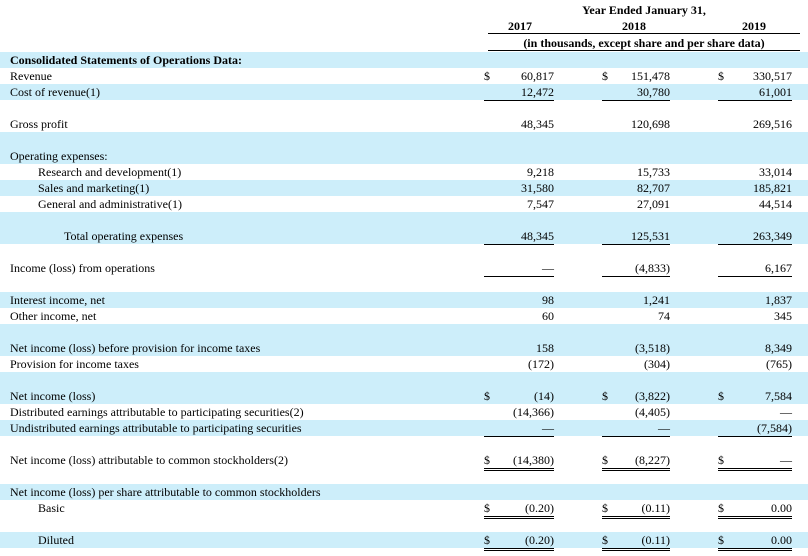  What do you see at coordinates (404, 316) in the screenshot?
I see `table-row: Other income, net 60 74 345` at bounding box center [404, 316].